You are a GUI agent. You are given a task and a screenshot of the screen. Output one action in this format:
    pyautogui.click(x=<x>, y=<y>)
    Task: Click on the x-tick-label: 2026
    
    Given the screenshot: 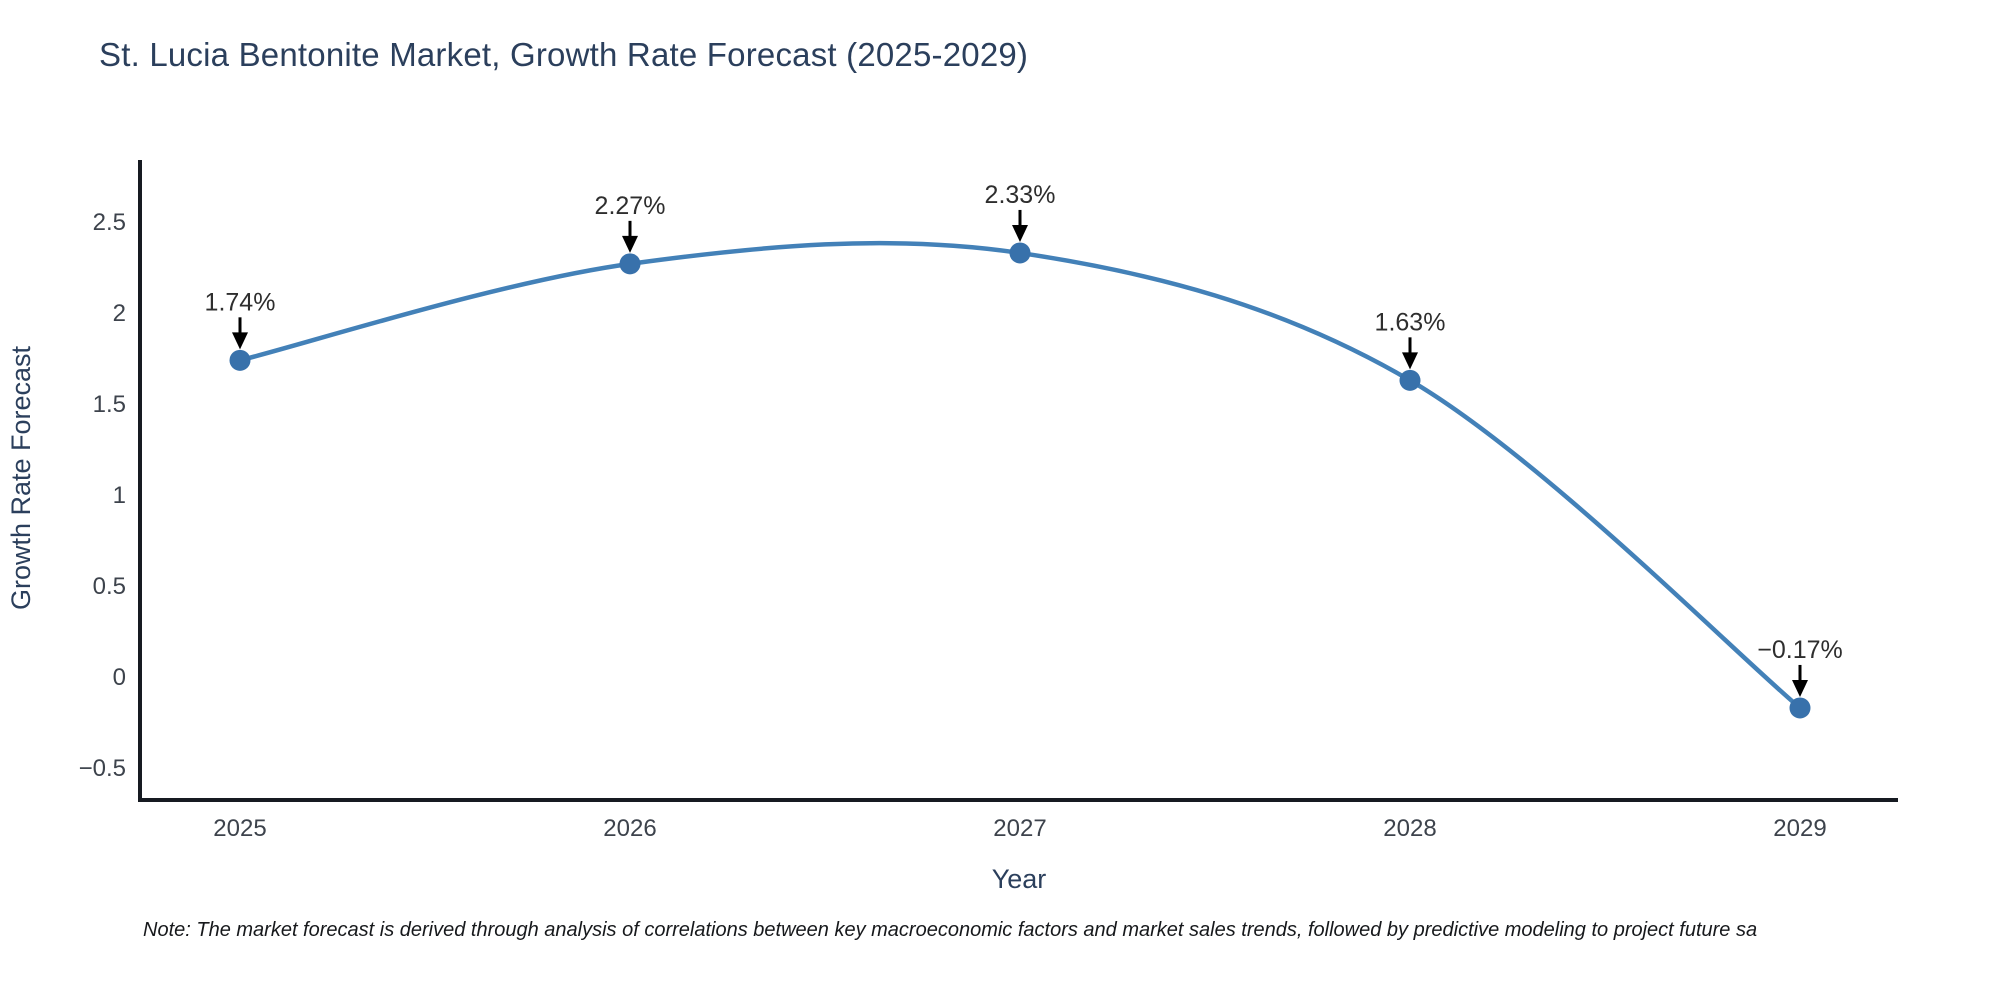 What is the action you would take?
    pyautogui.click(x=629, y=828)
    